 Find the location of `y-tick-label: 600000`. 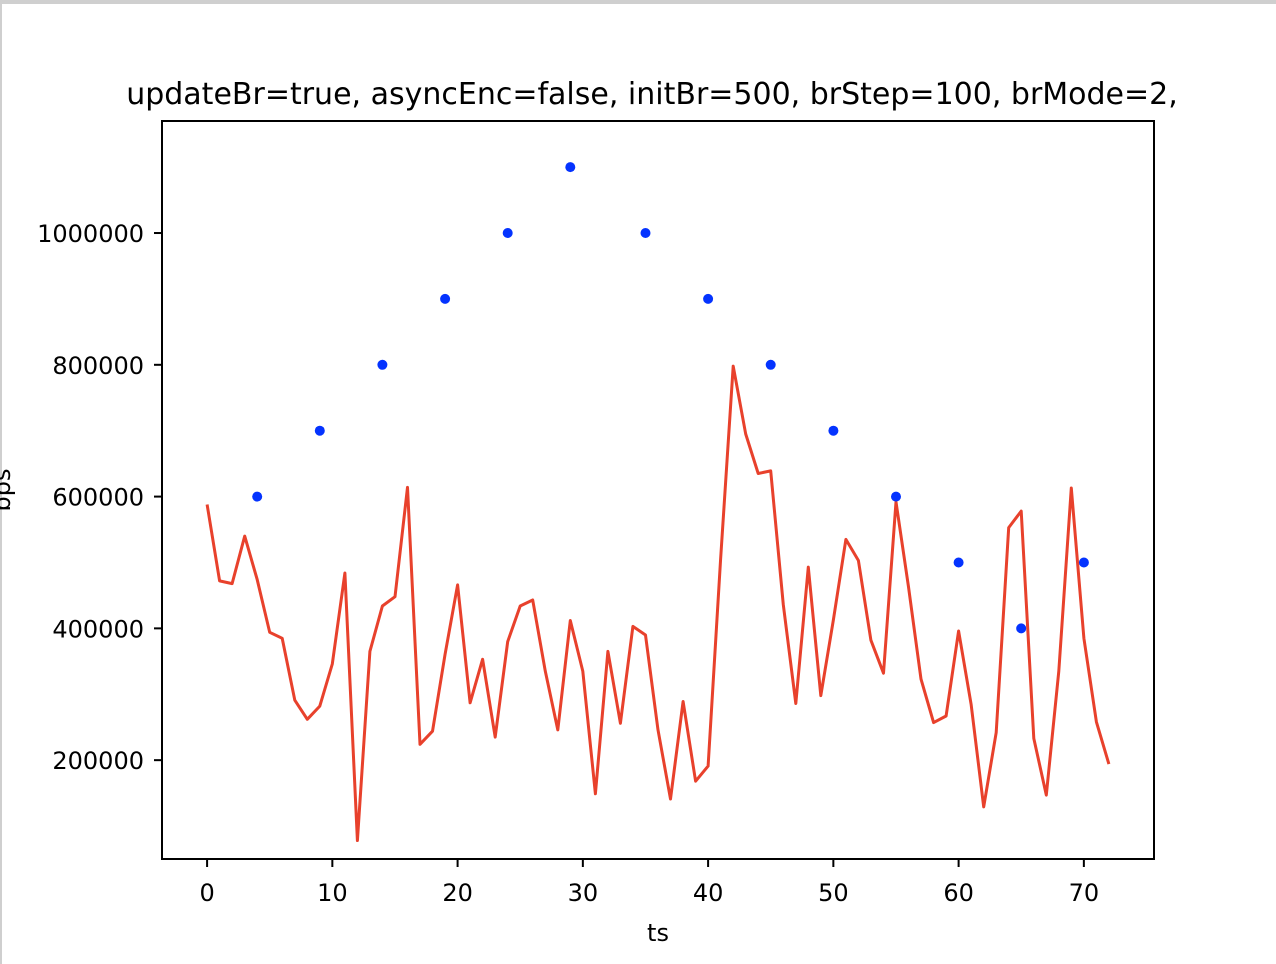

y-tick-label: 600000 is located at coordinates (98, 498).